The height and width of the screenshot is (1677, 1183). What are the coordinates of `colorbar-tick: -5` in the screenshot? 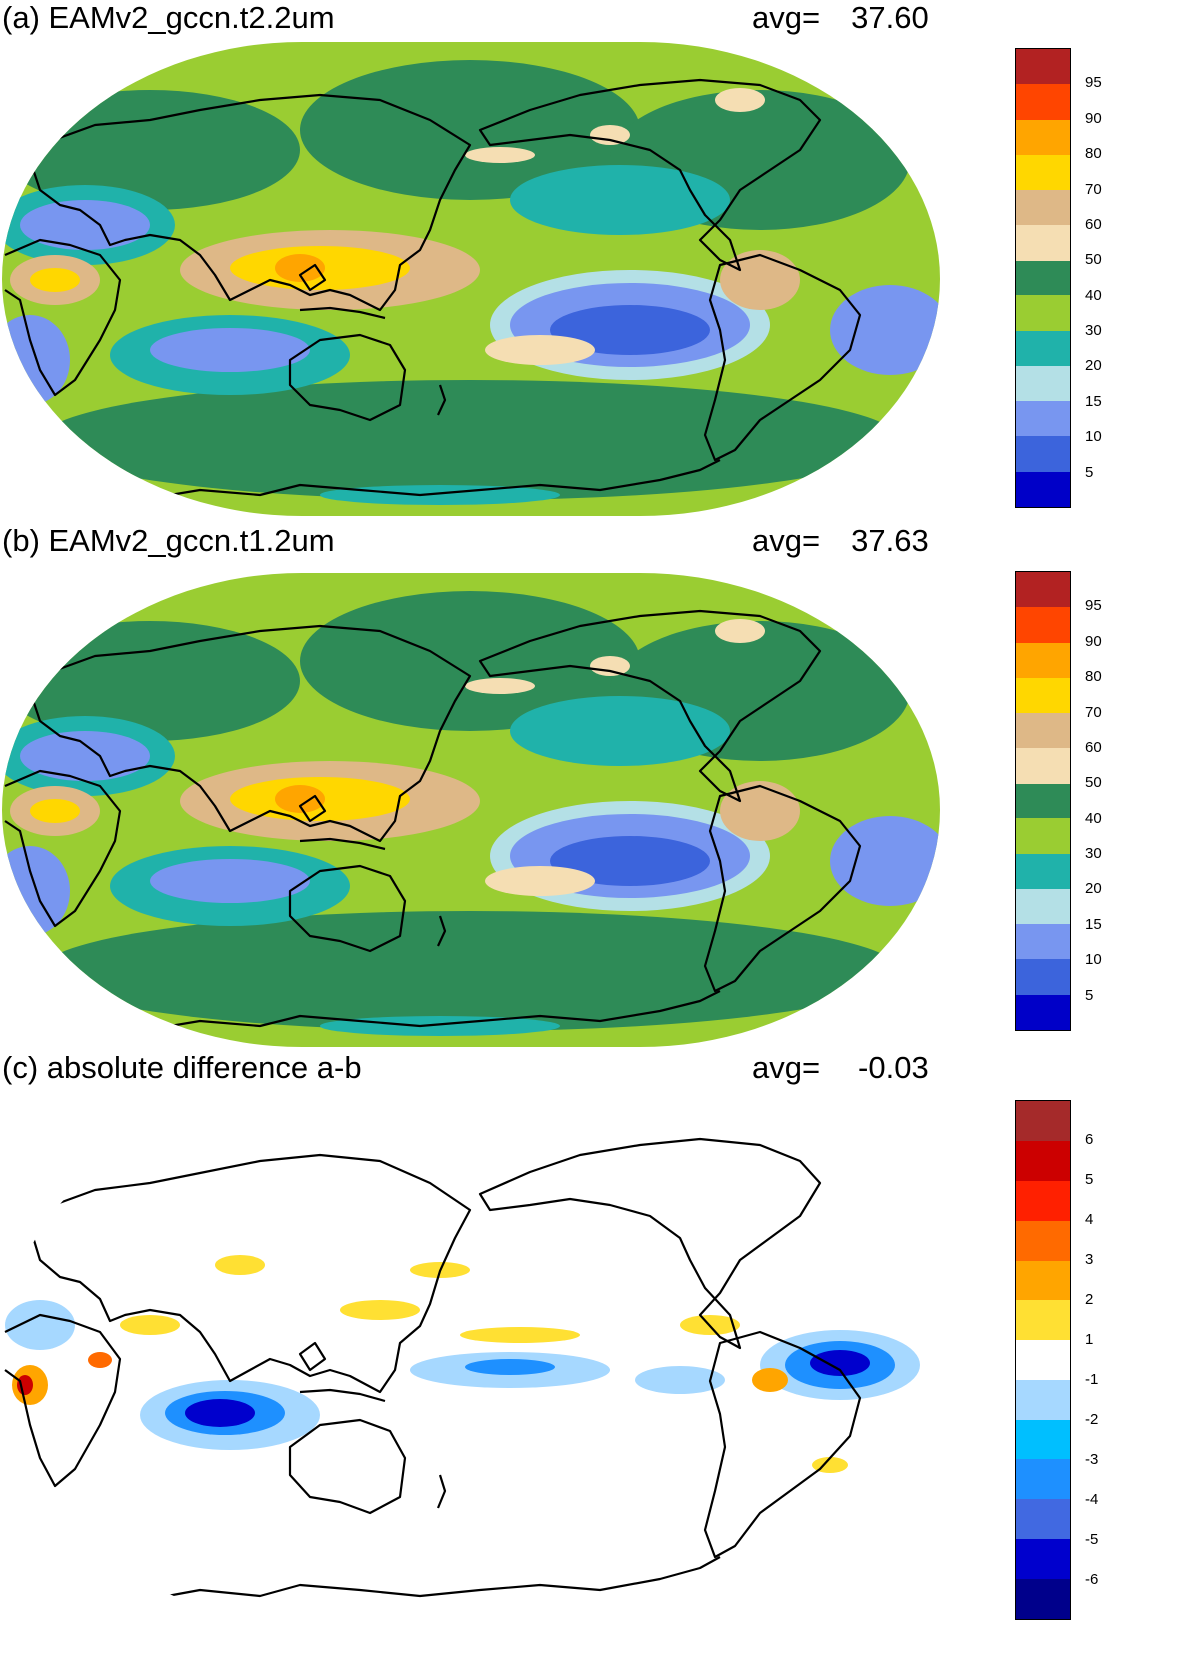 It's located at (1092, 1539).